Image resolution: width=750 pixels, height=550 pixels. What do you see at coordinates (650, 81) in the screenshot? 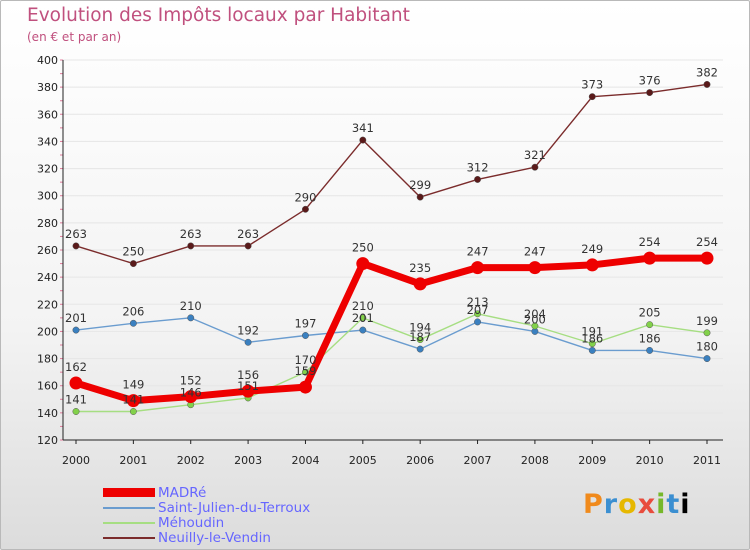
I see `data-label: 376` at bounding box center [650, 81].